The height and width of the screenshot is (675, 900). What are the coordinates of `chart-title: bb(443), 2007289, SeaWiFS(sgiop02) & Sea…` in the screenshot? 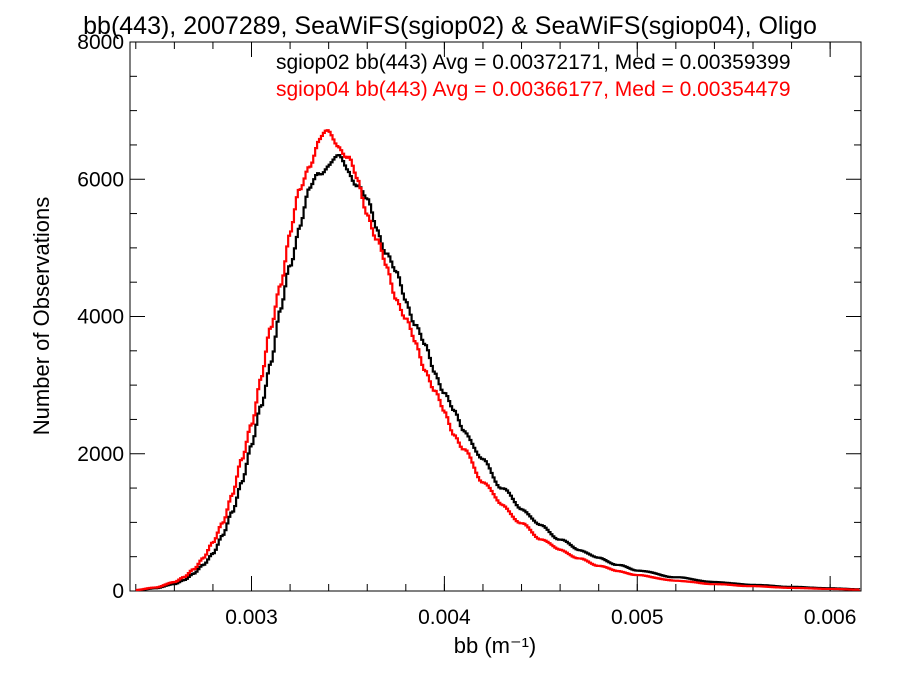 It's located at (450, 26).